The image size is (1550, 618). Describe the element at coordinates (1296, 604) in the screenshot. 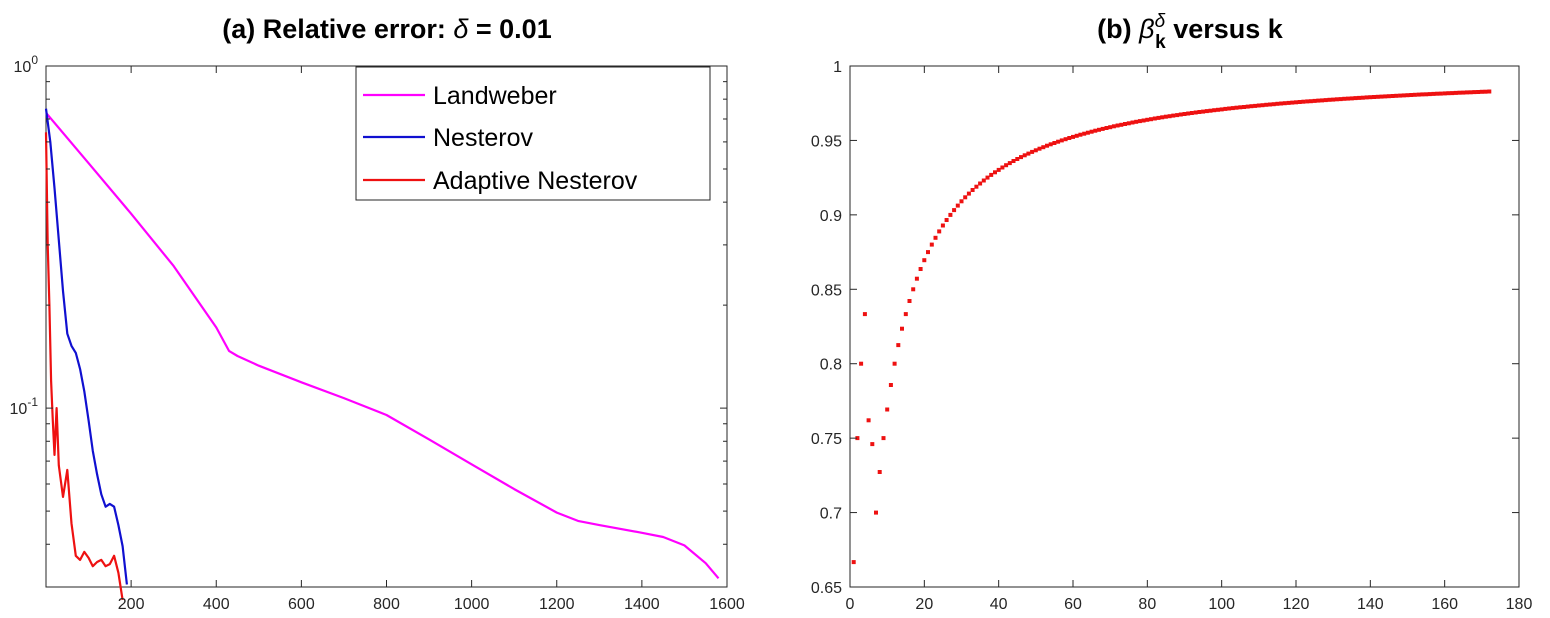

I see `x-tick-label: 120` at that location.